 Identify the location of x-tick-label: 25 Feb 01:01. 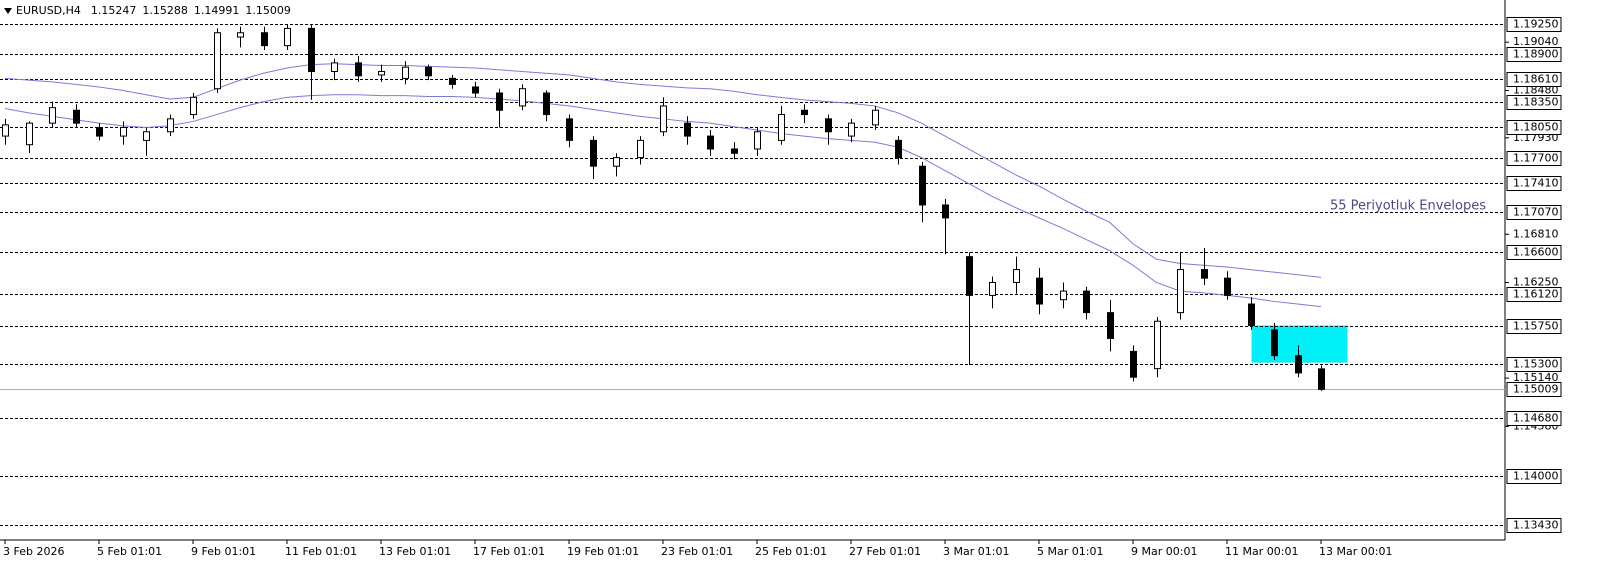
(791, 551).